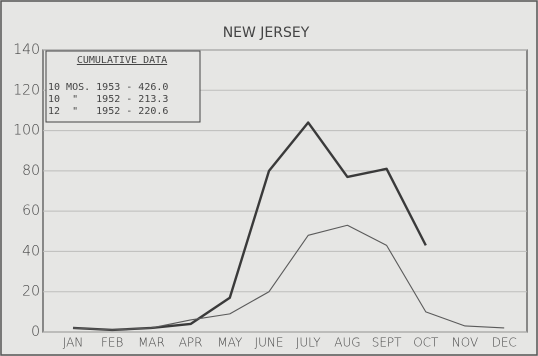  Describe the element at coordinates (465, 343) in the screenshot. I see `x-tick-label: NOV` at that location.